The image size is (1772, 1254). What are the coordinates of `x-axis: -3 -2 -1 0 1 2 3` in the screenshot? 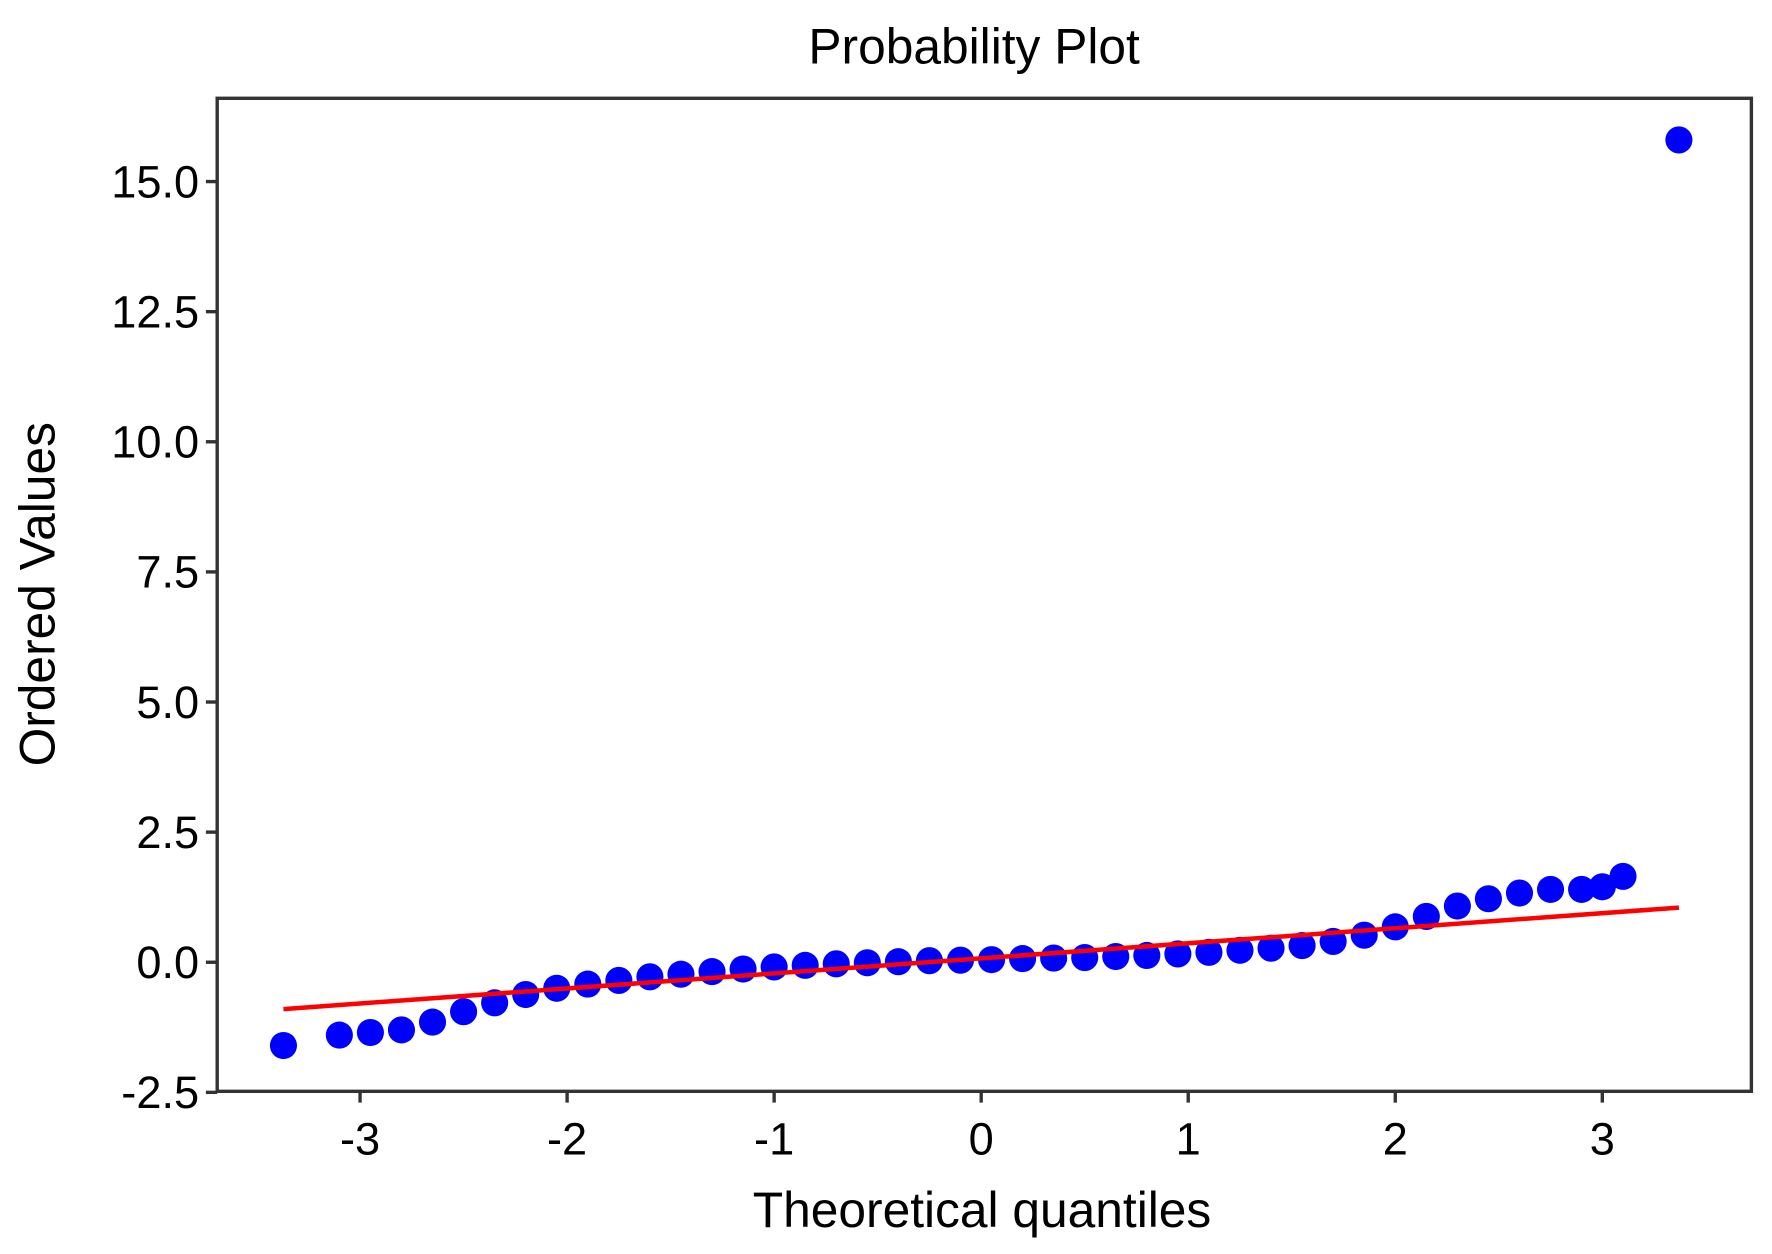 It's located at (977, 1128).